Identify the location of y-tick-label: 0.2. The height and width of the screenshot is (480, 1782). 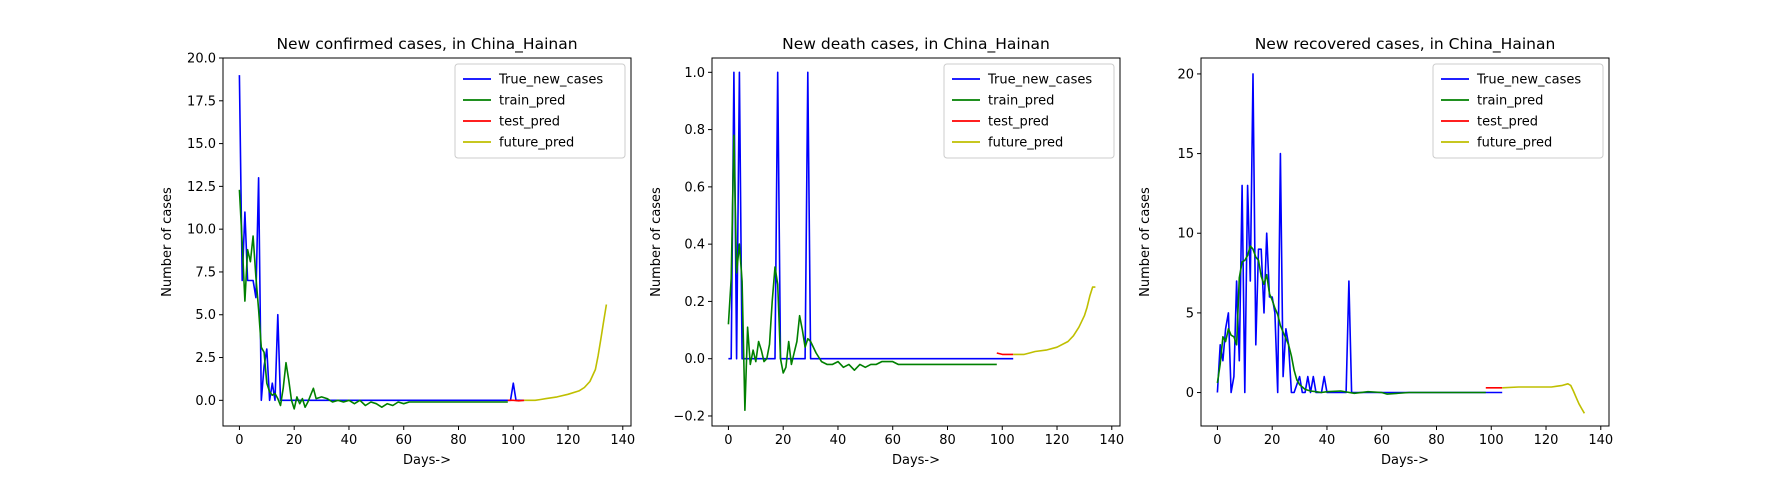
(694, 302).